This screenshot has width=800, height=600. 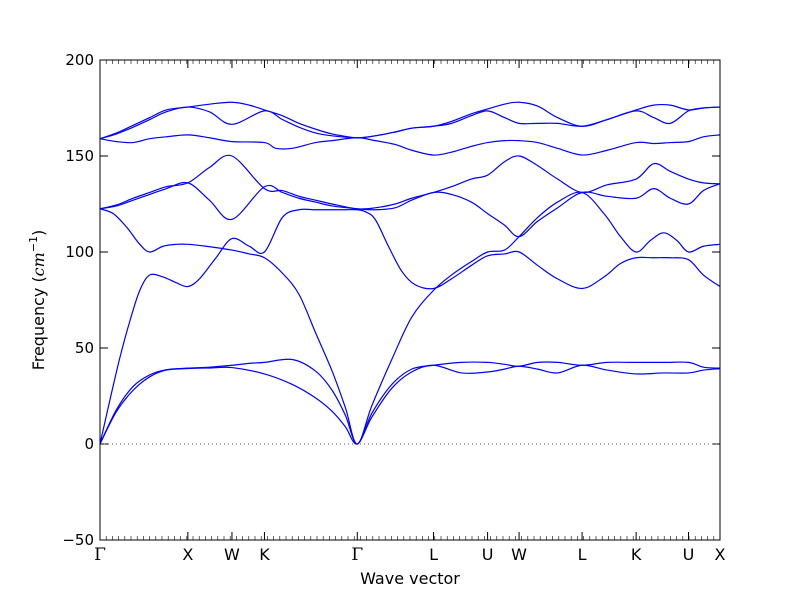 I want to click on y-tick-label: 0, so click(x=89, y=444).